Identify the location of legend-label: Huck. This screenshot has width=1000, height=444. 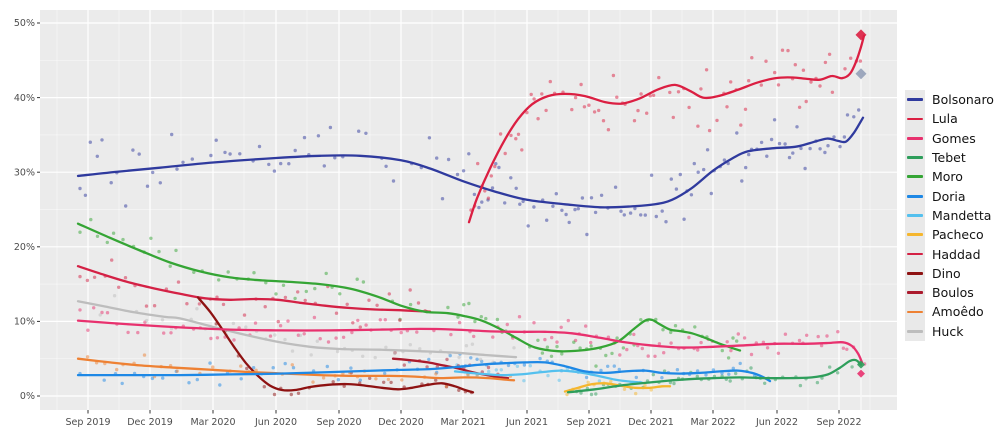
(948, 331).